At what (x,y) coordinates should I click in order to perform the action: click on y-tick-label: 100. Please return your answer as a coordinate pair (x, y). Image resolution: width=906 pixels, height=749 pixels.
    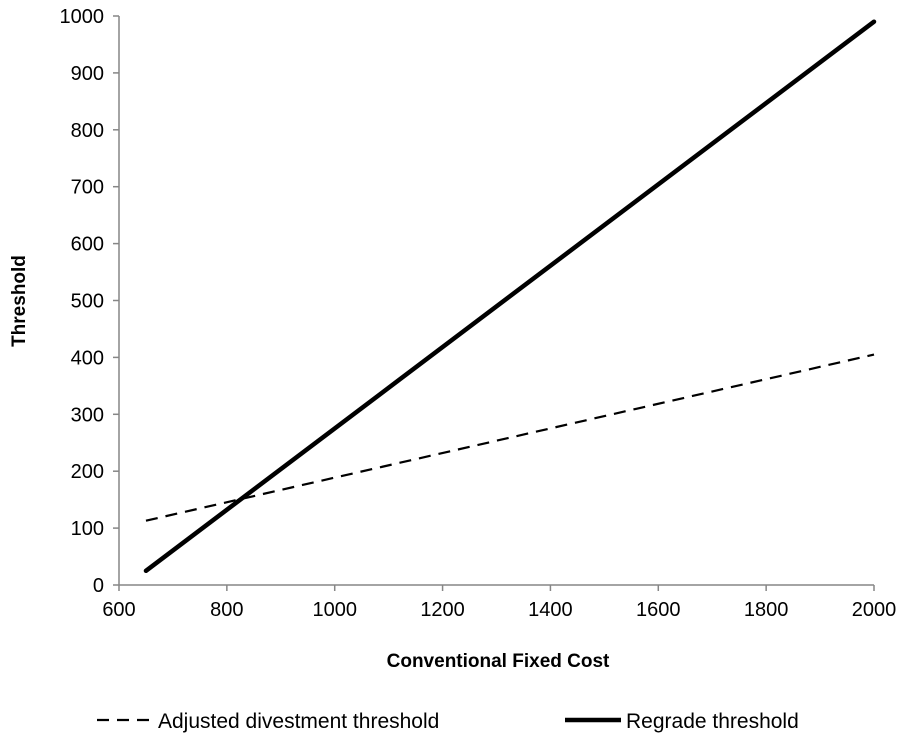
    Looking at the image, I should click on (87, 529).